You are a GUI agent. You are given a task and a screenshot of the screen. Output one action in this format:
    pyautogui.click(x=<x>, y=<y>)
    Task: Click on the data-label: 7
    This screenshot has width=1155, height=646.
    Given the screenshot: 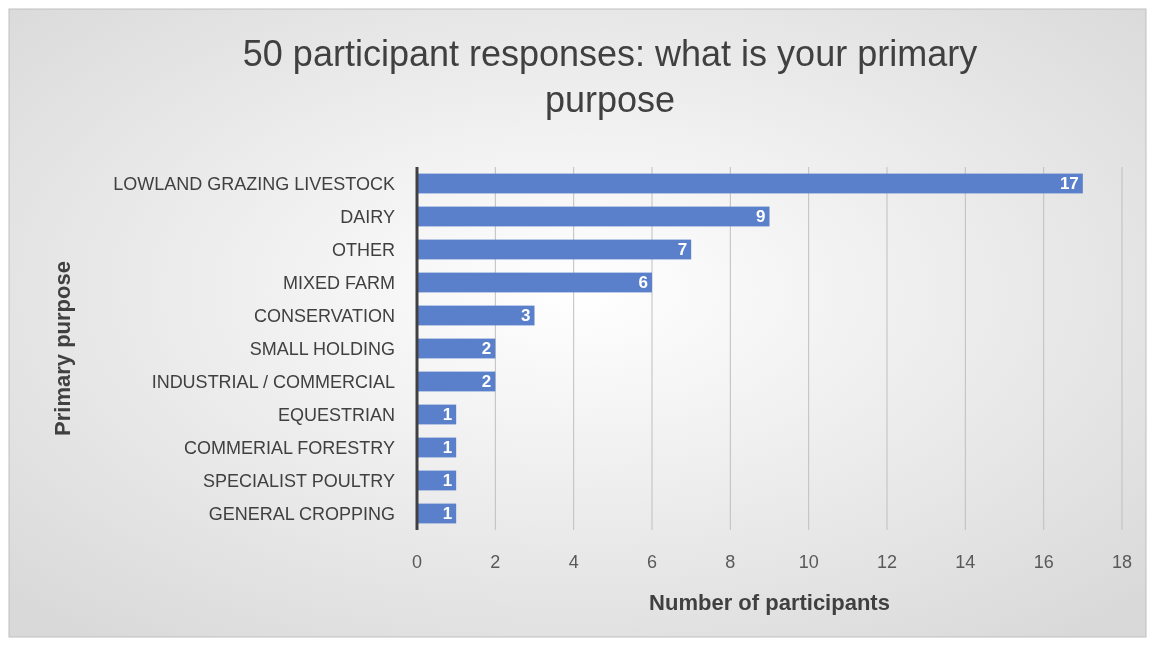 What is the action you would take?
    pyautogui.click(x=682, y=250)
    